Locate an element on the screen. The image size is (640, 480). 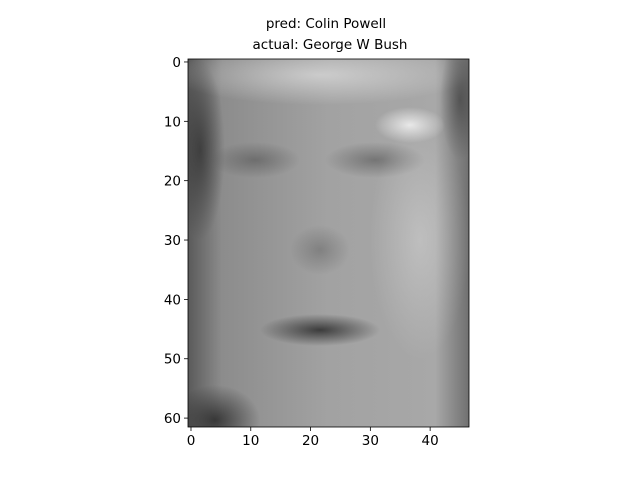
y-tick-label: 60 is located at coordinates (172, 419).